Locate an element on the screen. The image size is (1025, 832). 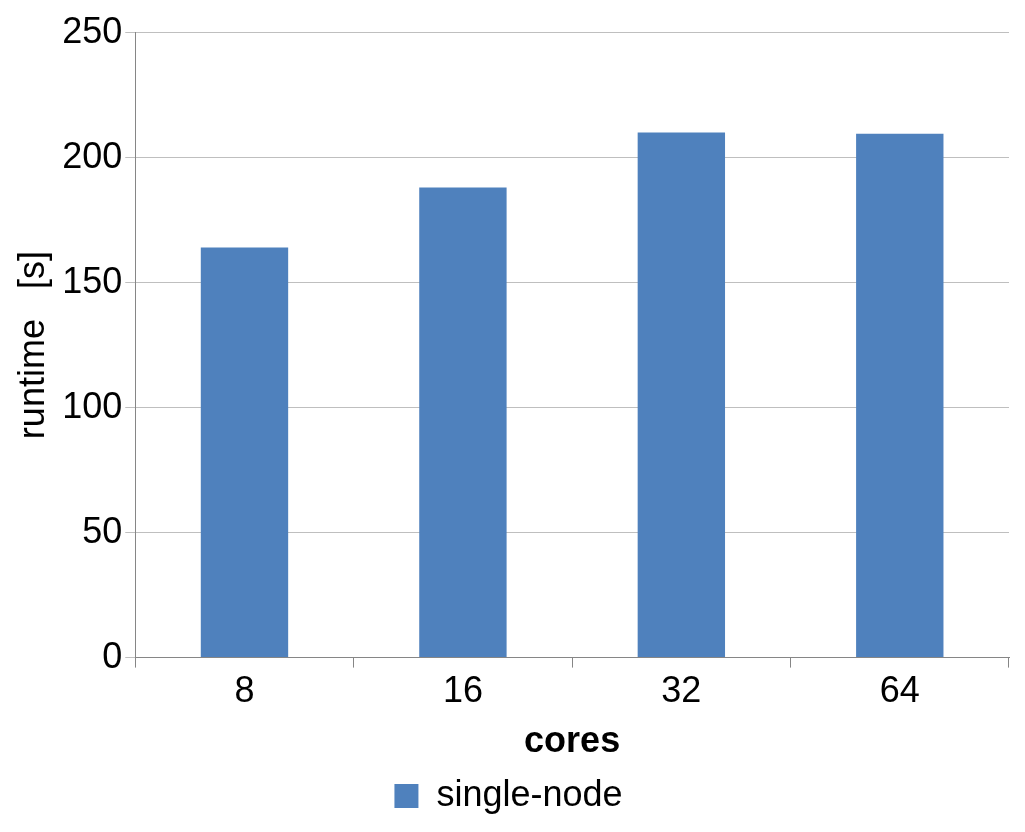
y-tick-label: 100 is located at coordinates (92, 405).